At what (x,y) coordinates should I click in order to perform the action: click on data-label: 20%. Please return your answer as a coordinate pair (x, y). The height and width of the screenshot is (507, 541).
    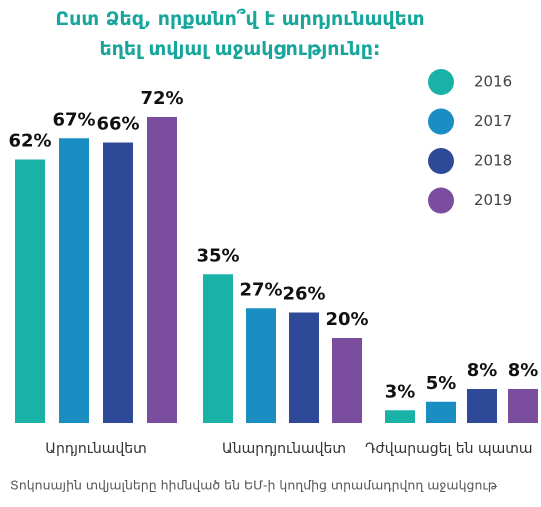
    Looking at the image, I should click on (346, 319).